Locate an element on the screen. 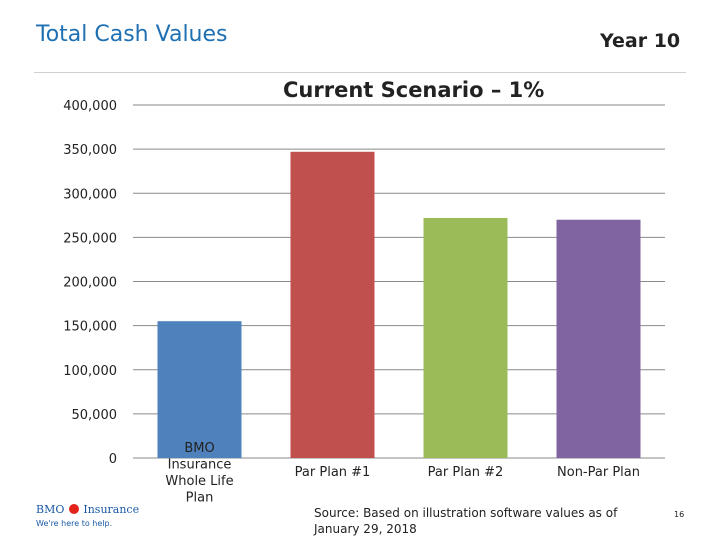  y-tick-label: 150,000 is located at coordinates (90, 327).